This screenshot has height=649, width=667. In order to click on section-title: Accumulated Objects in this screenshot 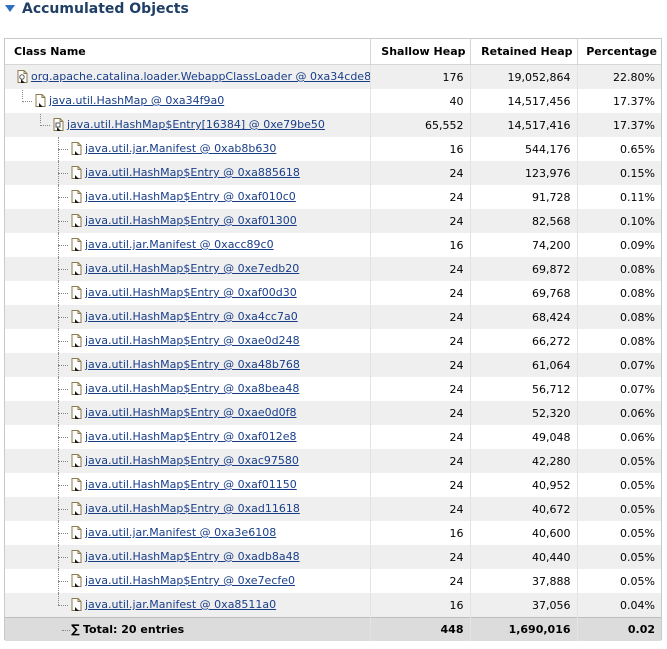, I will do `click(105, 9)`.